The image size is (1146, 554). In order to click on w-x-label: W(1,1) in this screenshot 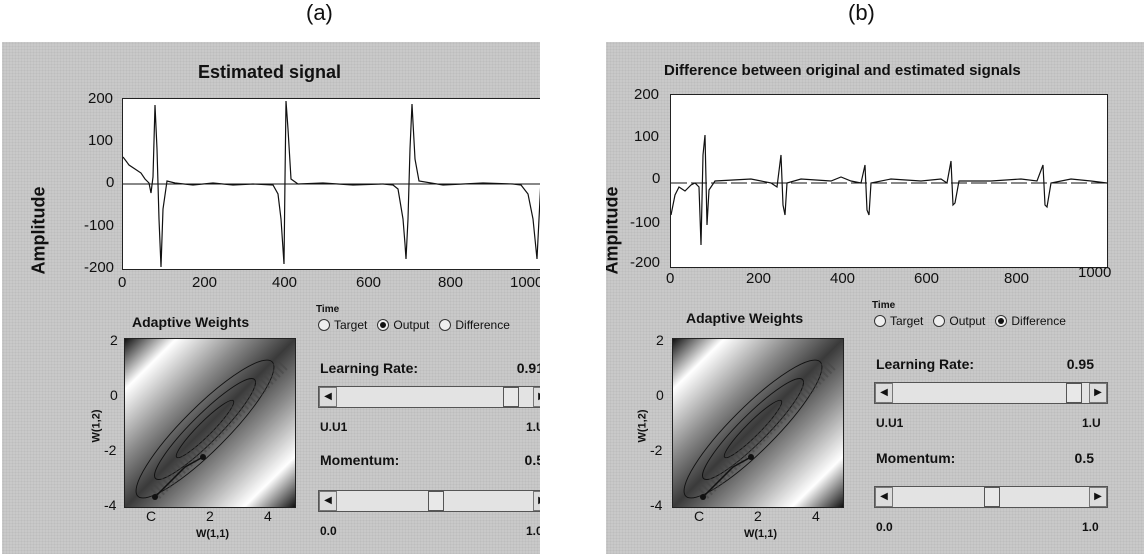, I will do `click(212, 534)`.